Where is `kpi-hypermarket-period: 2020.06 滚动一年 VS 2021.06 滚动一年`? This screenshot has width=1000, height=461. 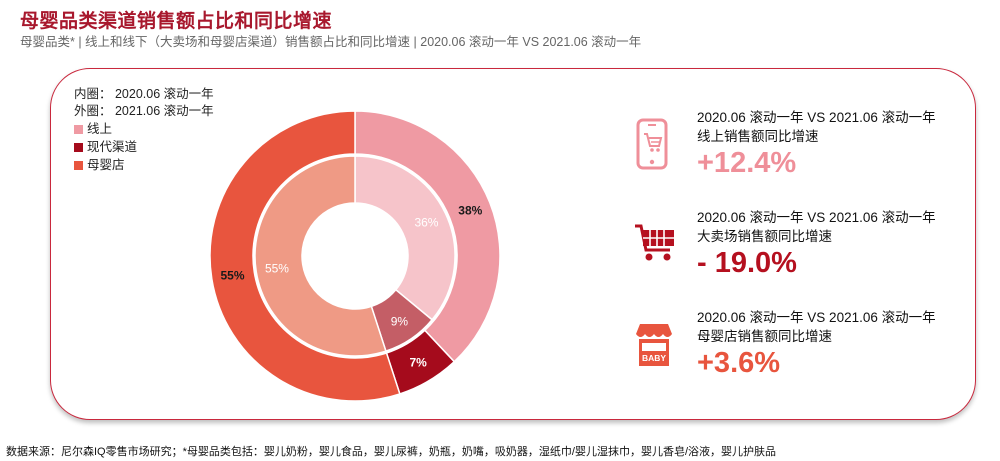 kpi-hypermarket-period: 2020.06 滚动一年 VS 2021.06 滚动一年 is located at coordinates (816, 217).